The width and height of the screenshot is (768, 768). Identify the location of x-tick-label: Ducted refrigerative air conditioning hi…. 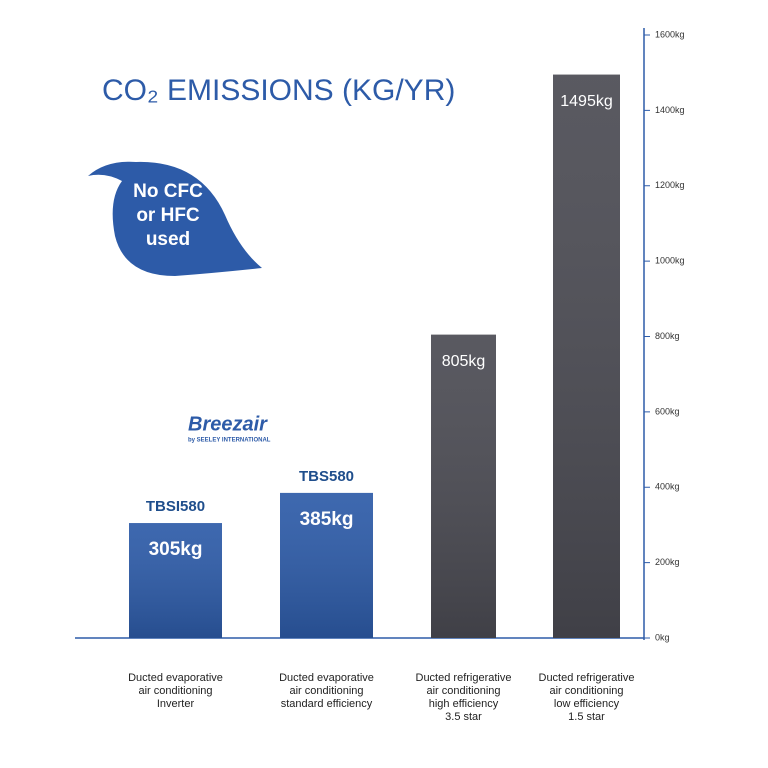
(463, 697).